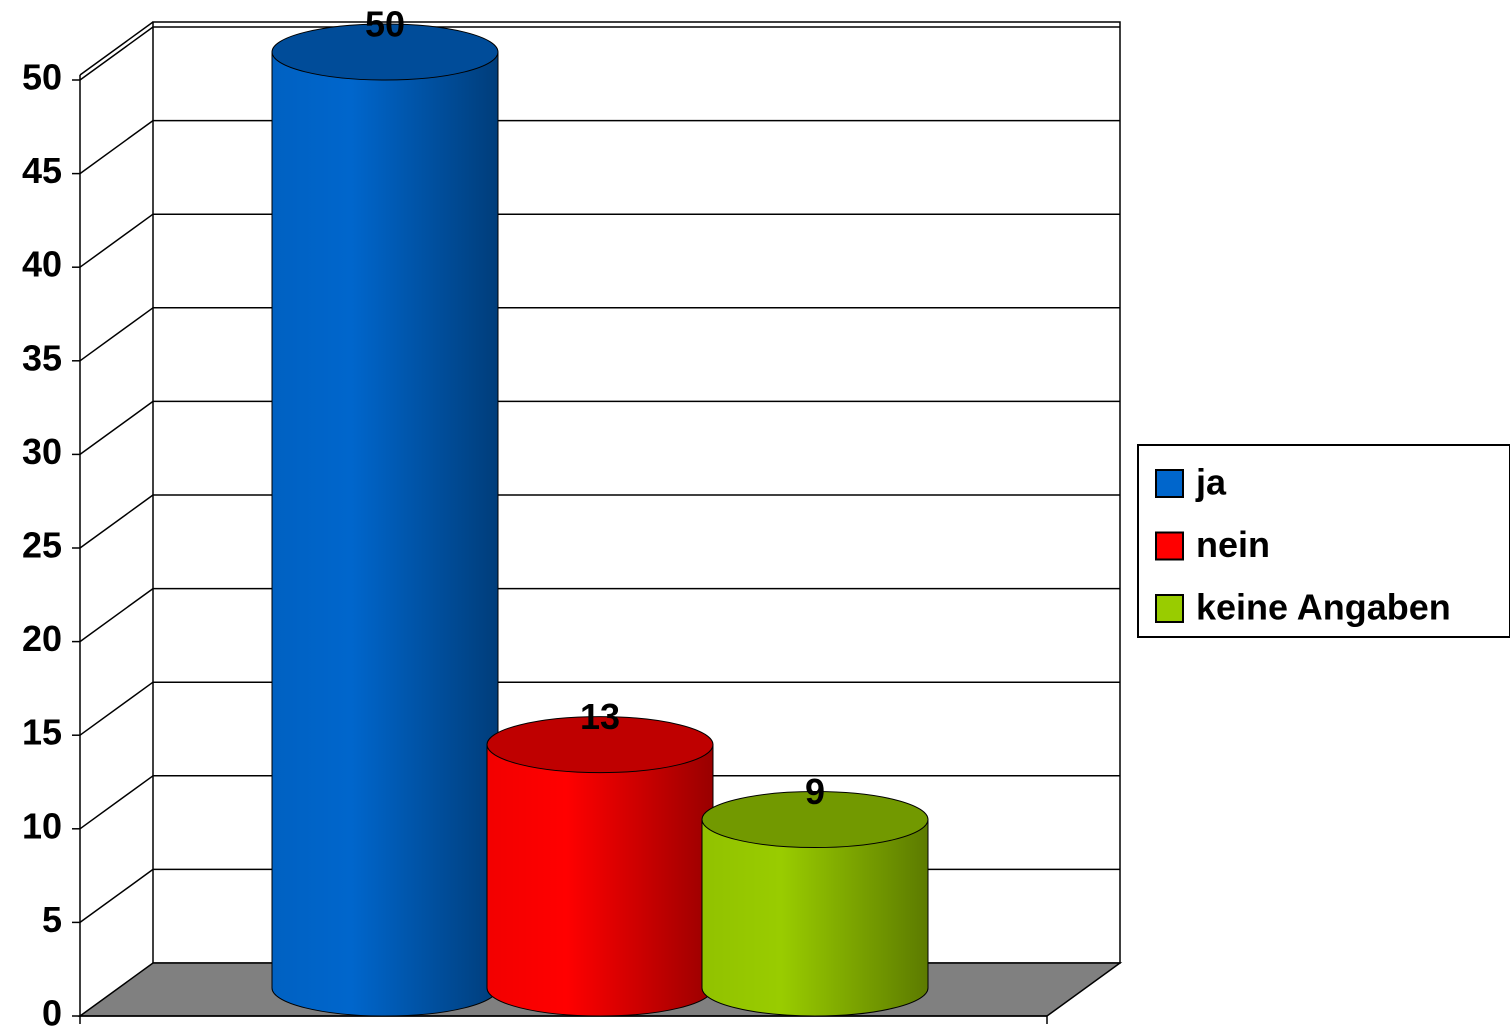  I want to click on y-tick-label: 25, so click(42, 545).